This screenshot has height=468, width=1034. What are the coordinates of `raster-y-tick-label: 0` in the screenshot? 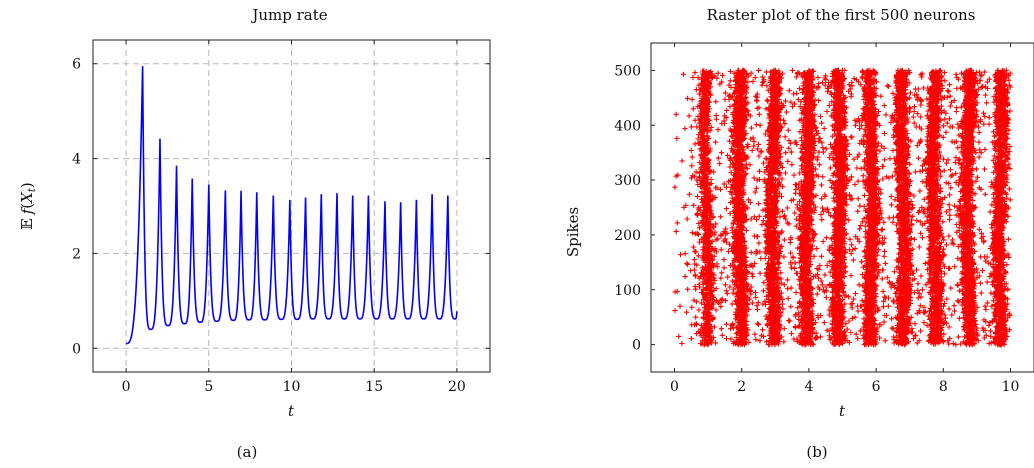 It's located at (636, 346).